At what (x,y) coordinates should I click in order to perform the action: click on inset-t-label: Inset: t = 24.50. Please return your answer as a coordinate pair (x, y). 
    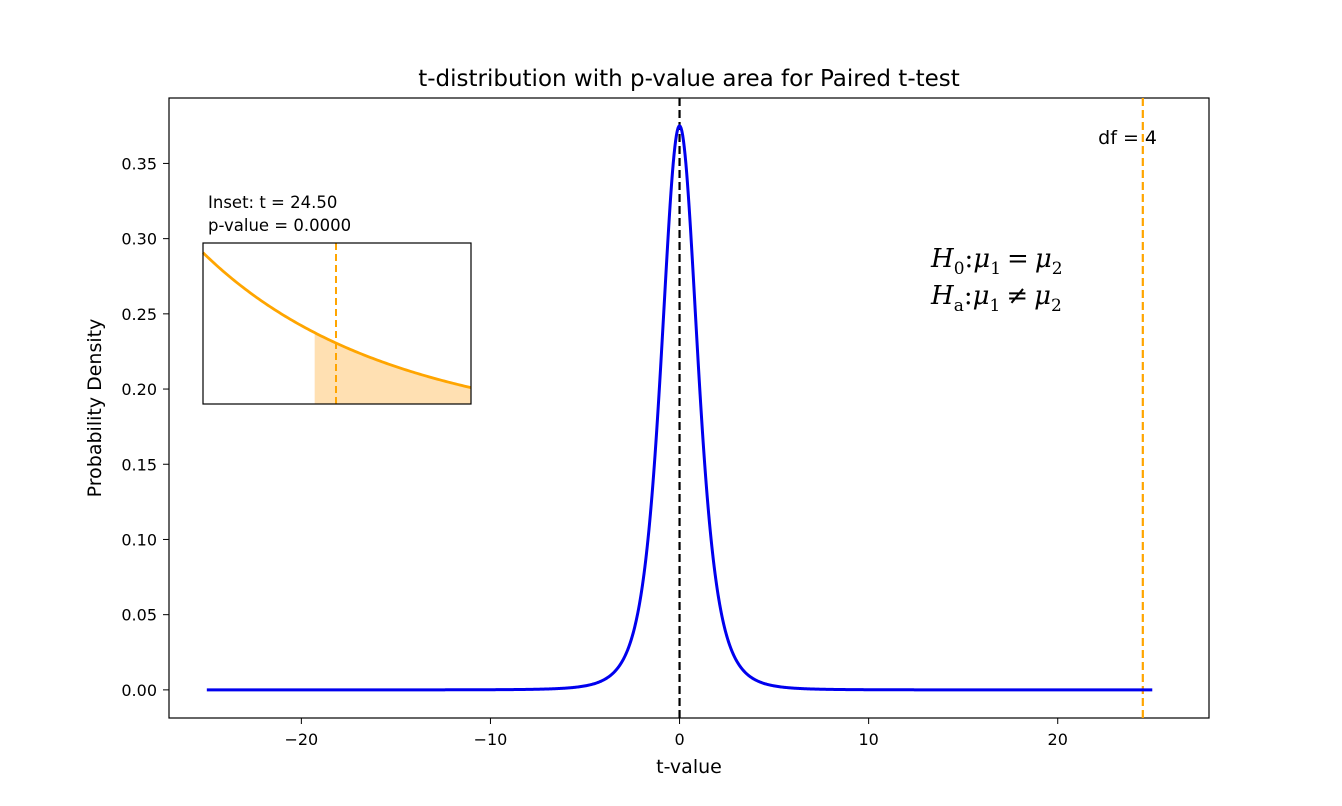
    Looking at the image, I should click on (272, 202).